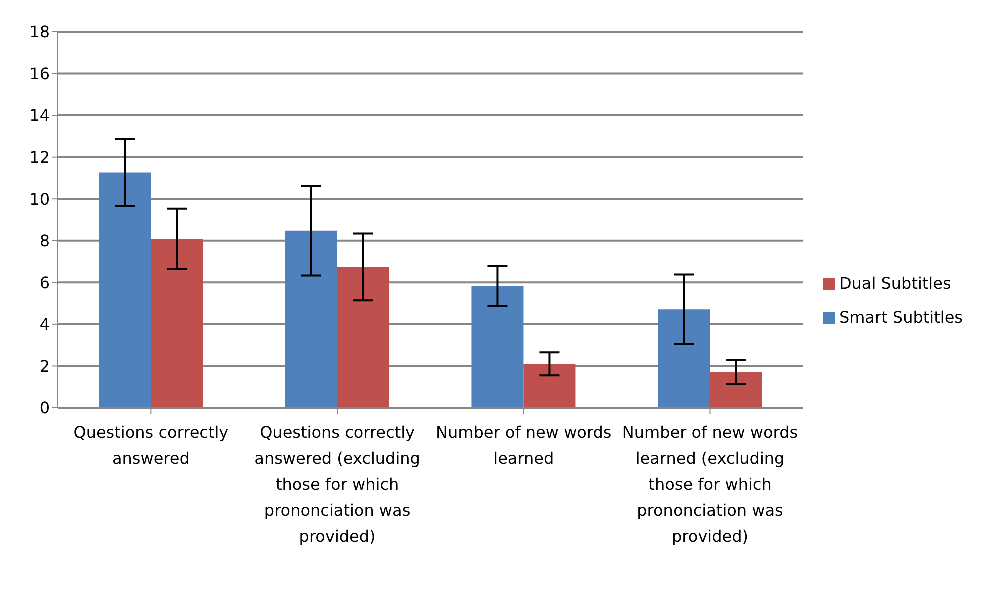  I want to click on y-tick-label: 0, so click(45, 408).